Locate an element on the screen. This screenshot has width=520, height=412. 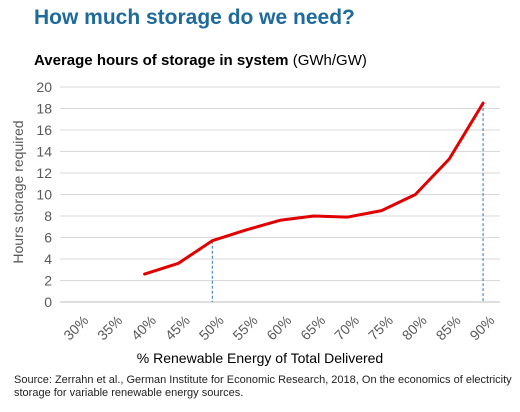
x-tick-label: 50% is located at coordinates (211, 327).